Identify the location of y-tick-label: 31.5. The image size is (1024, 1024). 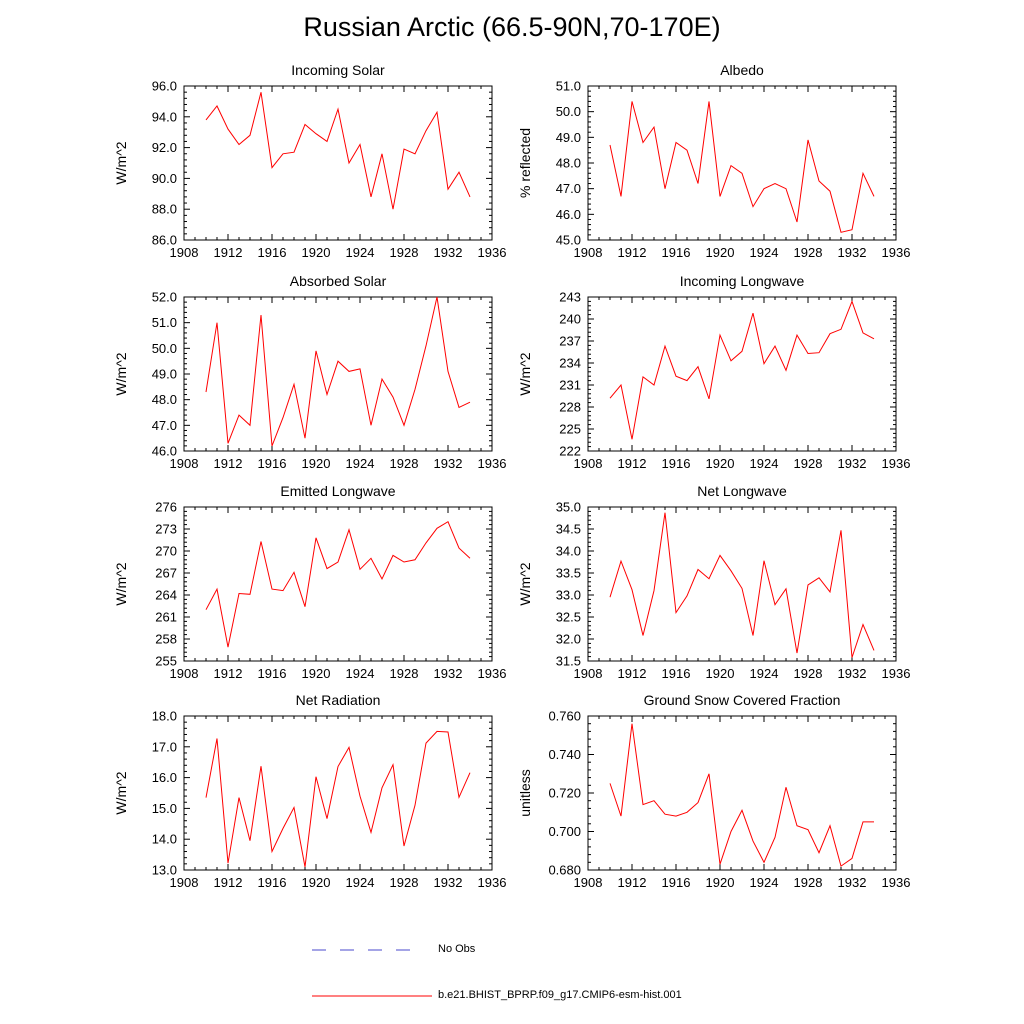
(568, 661).